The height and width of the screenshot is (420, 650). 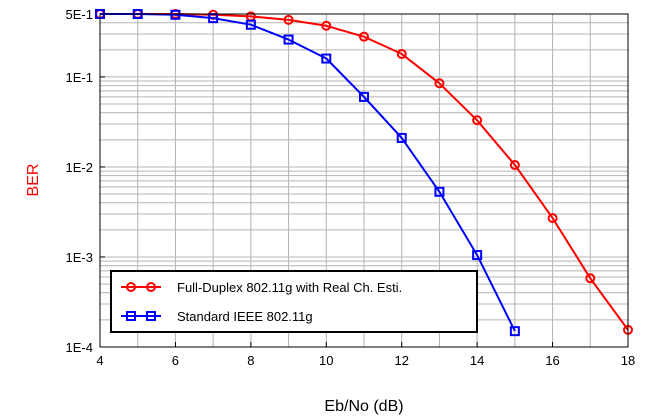 I want to click on y-axis-title: BER, so click(x=33, y=180).